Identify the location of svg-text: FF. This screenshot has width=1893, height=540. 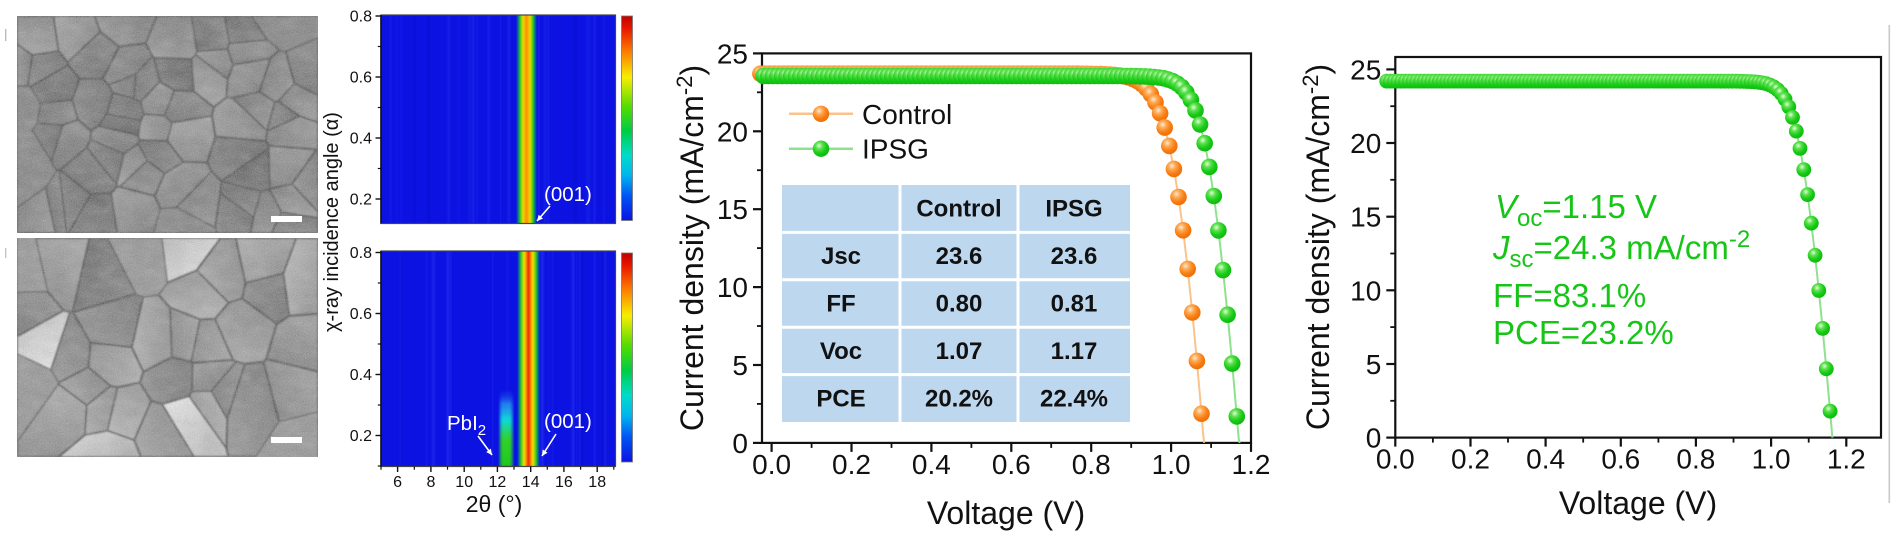
(840, 304).